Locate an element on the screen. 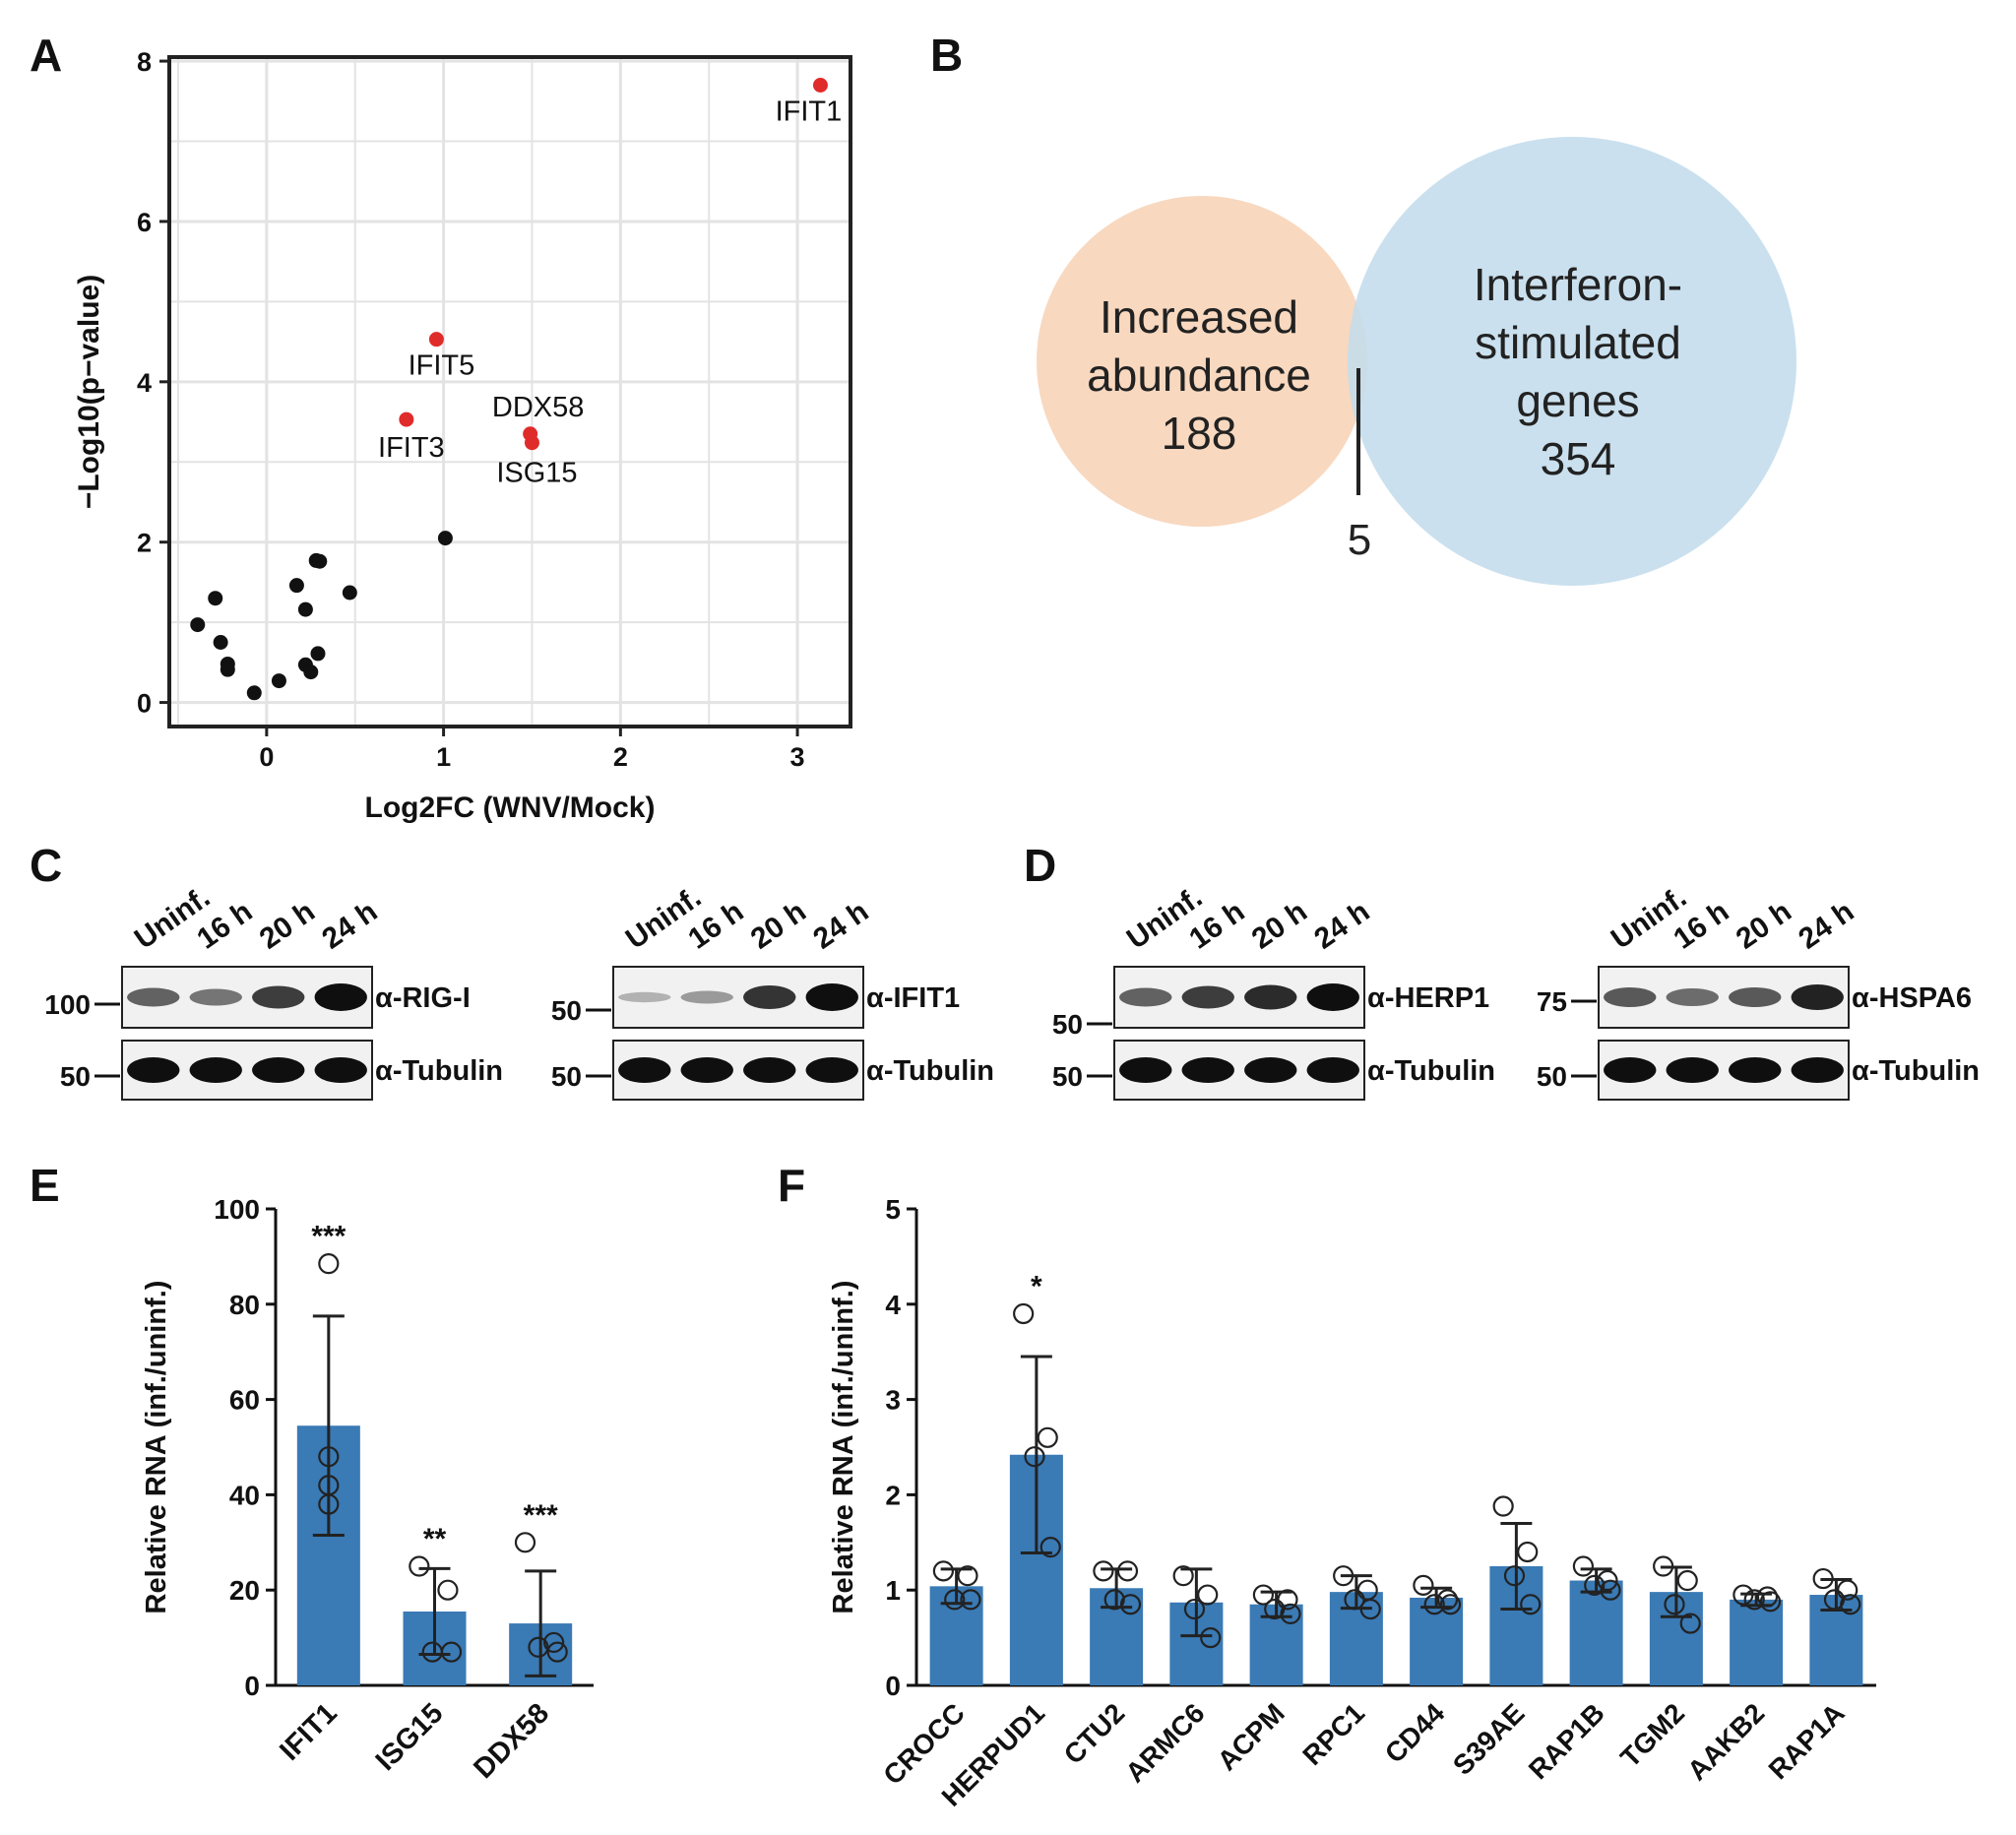  panel-label-a: A is located at coordinates (46, 55).